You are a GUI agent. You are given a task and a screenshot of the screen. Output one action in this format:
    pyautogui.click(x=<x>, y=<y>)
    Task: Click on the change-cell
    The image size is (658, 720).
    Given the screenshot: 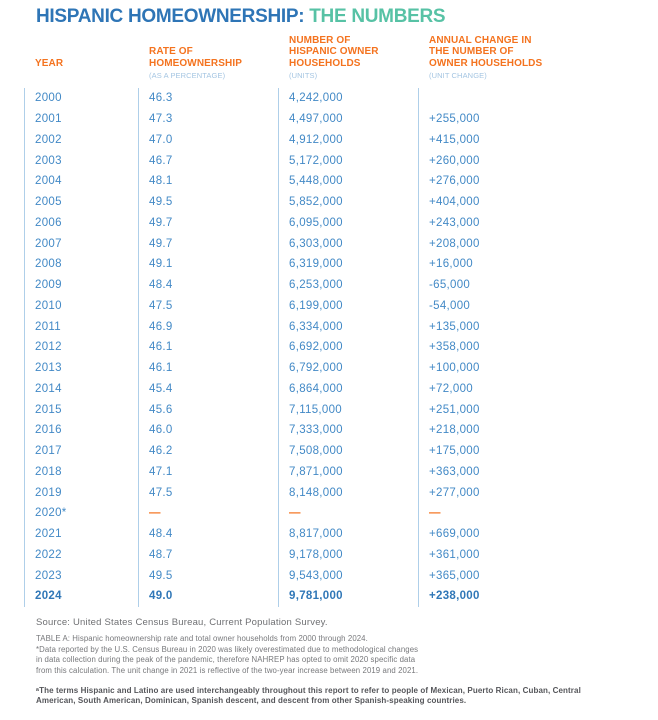 What is the action you would take?
    pyautogui.click(x=518, y=98)
    